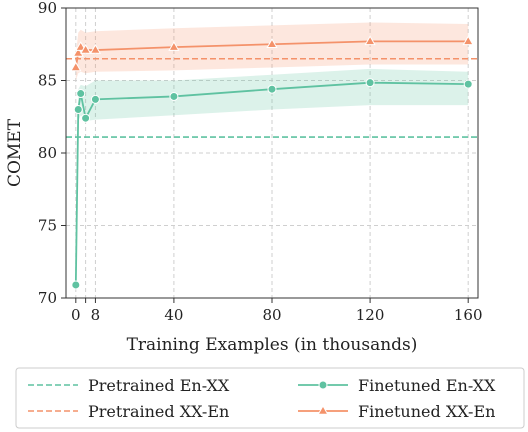  What do you see at coordinates (47, 298) in the screenshot?
I see `y-tick-label: 70` at bounding box center [47, 298].